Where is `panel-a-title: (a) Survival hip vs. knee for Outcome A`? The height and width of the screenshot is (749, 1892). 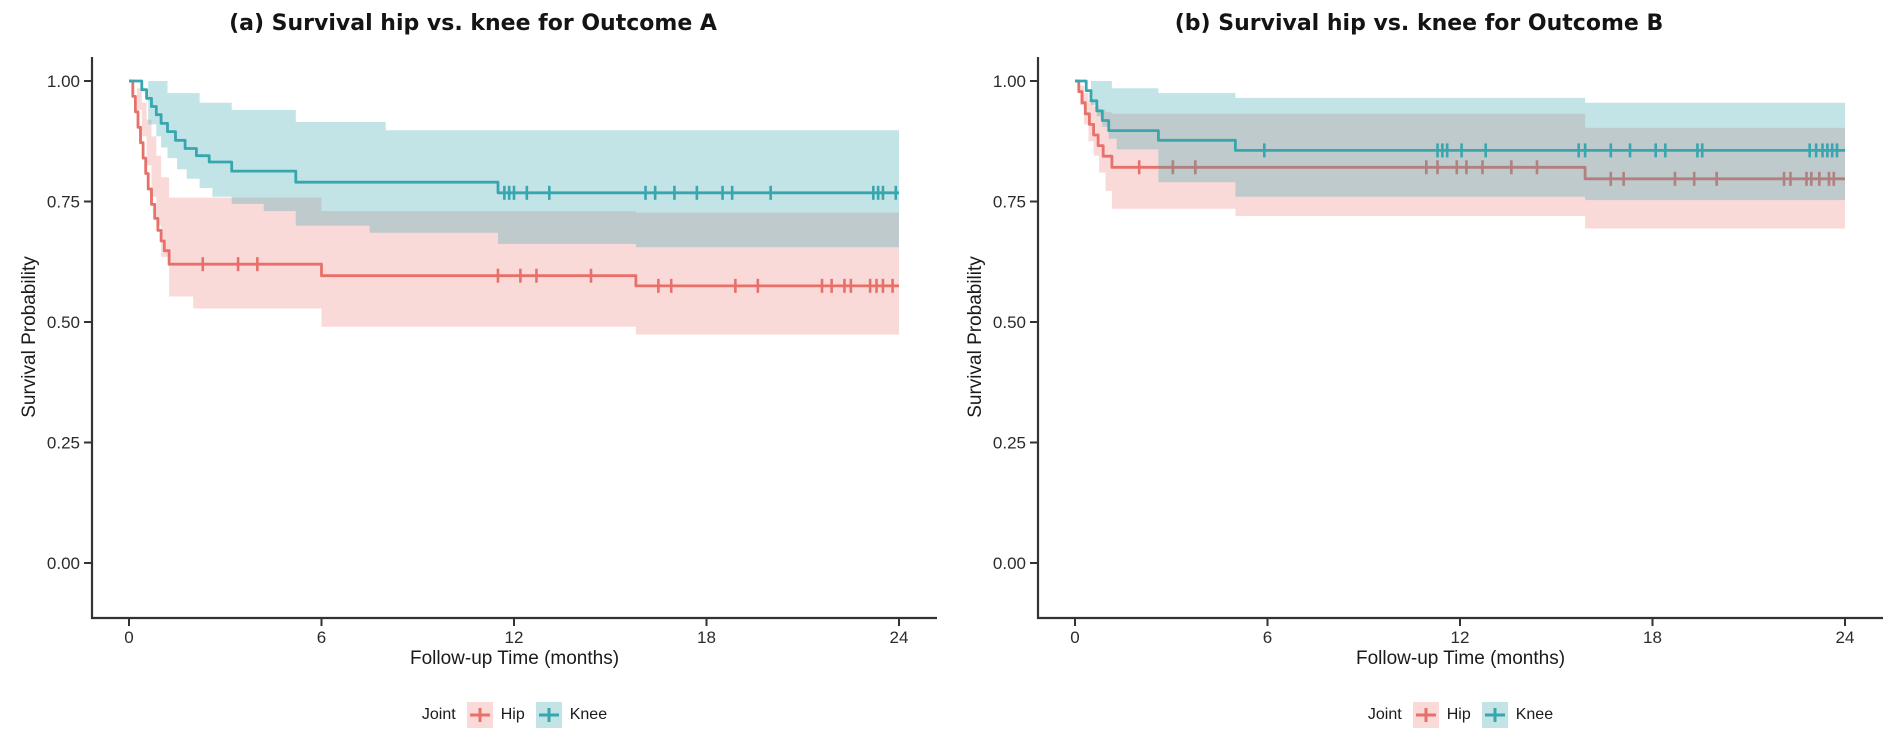 panel-a-title: (a) Survival hip vs. knee for Outcome A is located at coordinates (473, 23).